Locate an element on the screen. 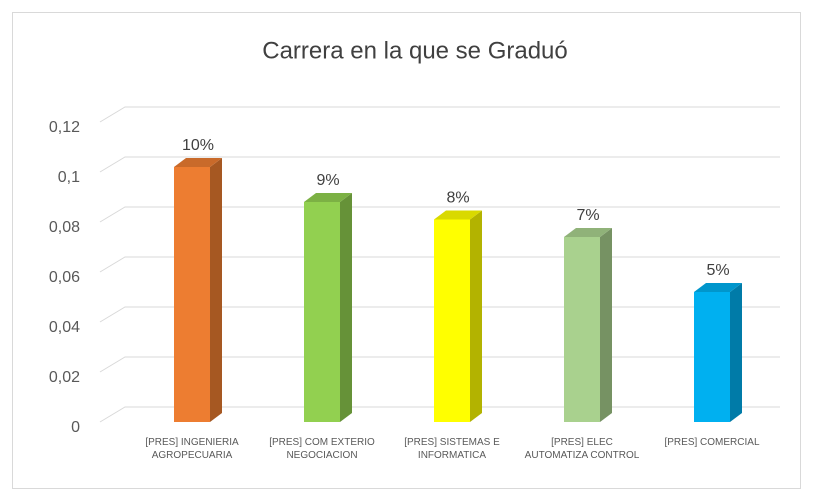  data-label: 7% is located at coordinates (587, 215).